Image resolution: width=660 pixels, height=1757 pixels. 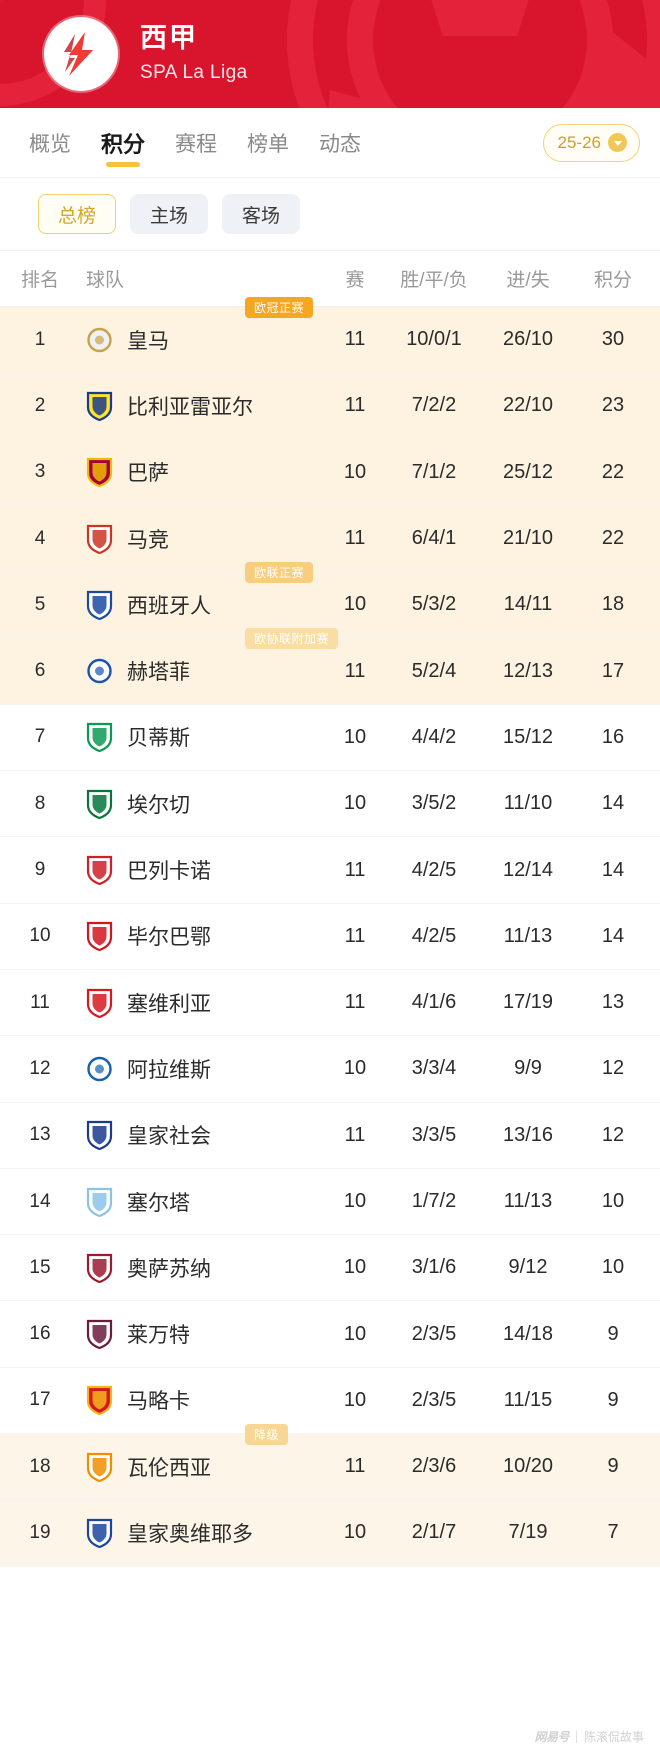 What do you see at coordinates (202, 1202) in the screenshot?
I see `cell-team: 塞尔塔` at bounding box center [202, 1202].